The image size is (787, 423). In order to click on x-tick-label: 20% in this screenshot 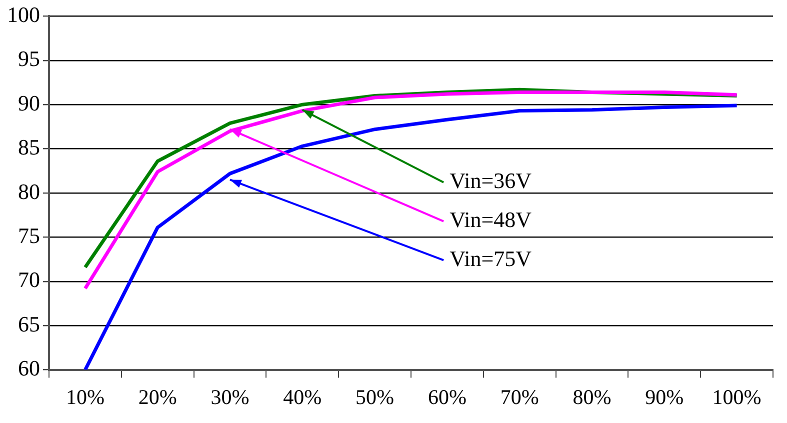, I will do `click(157, 396)`.